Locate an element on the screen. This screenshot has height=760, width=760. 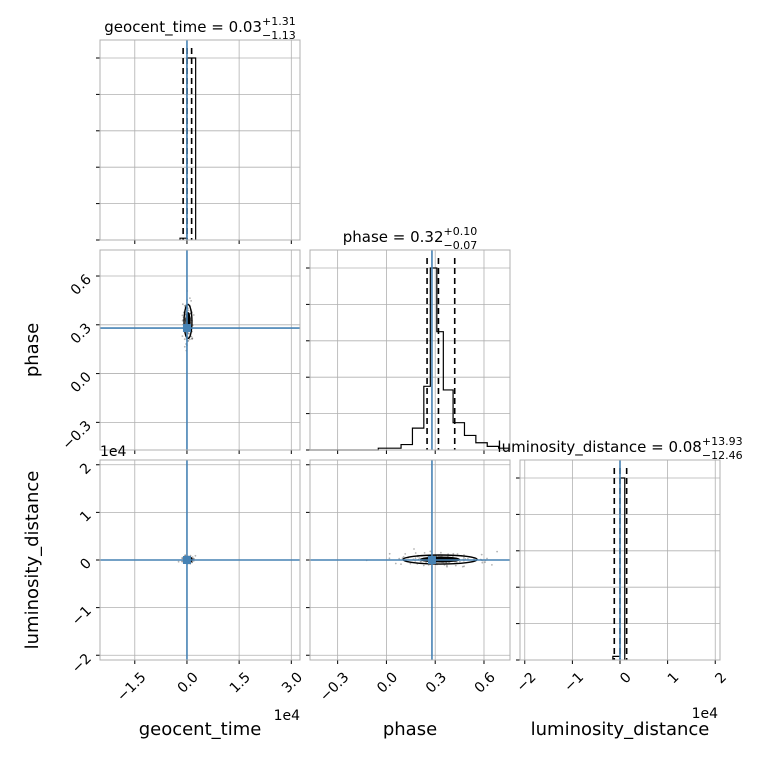
x-tick-label: −0.3 is located at coordinates (334, 686).